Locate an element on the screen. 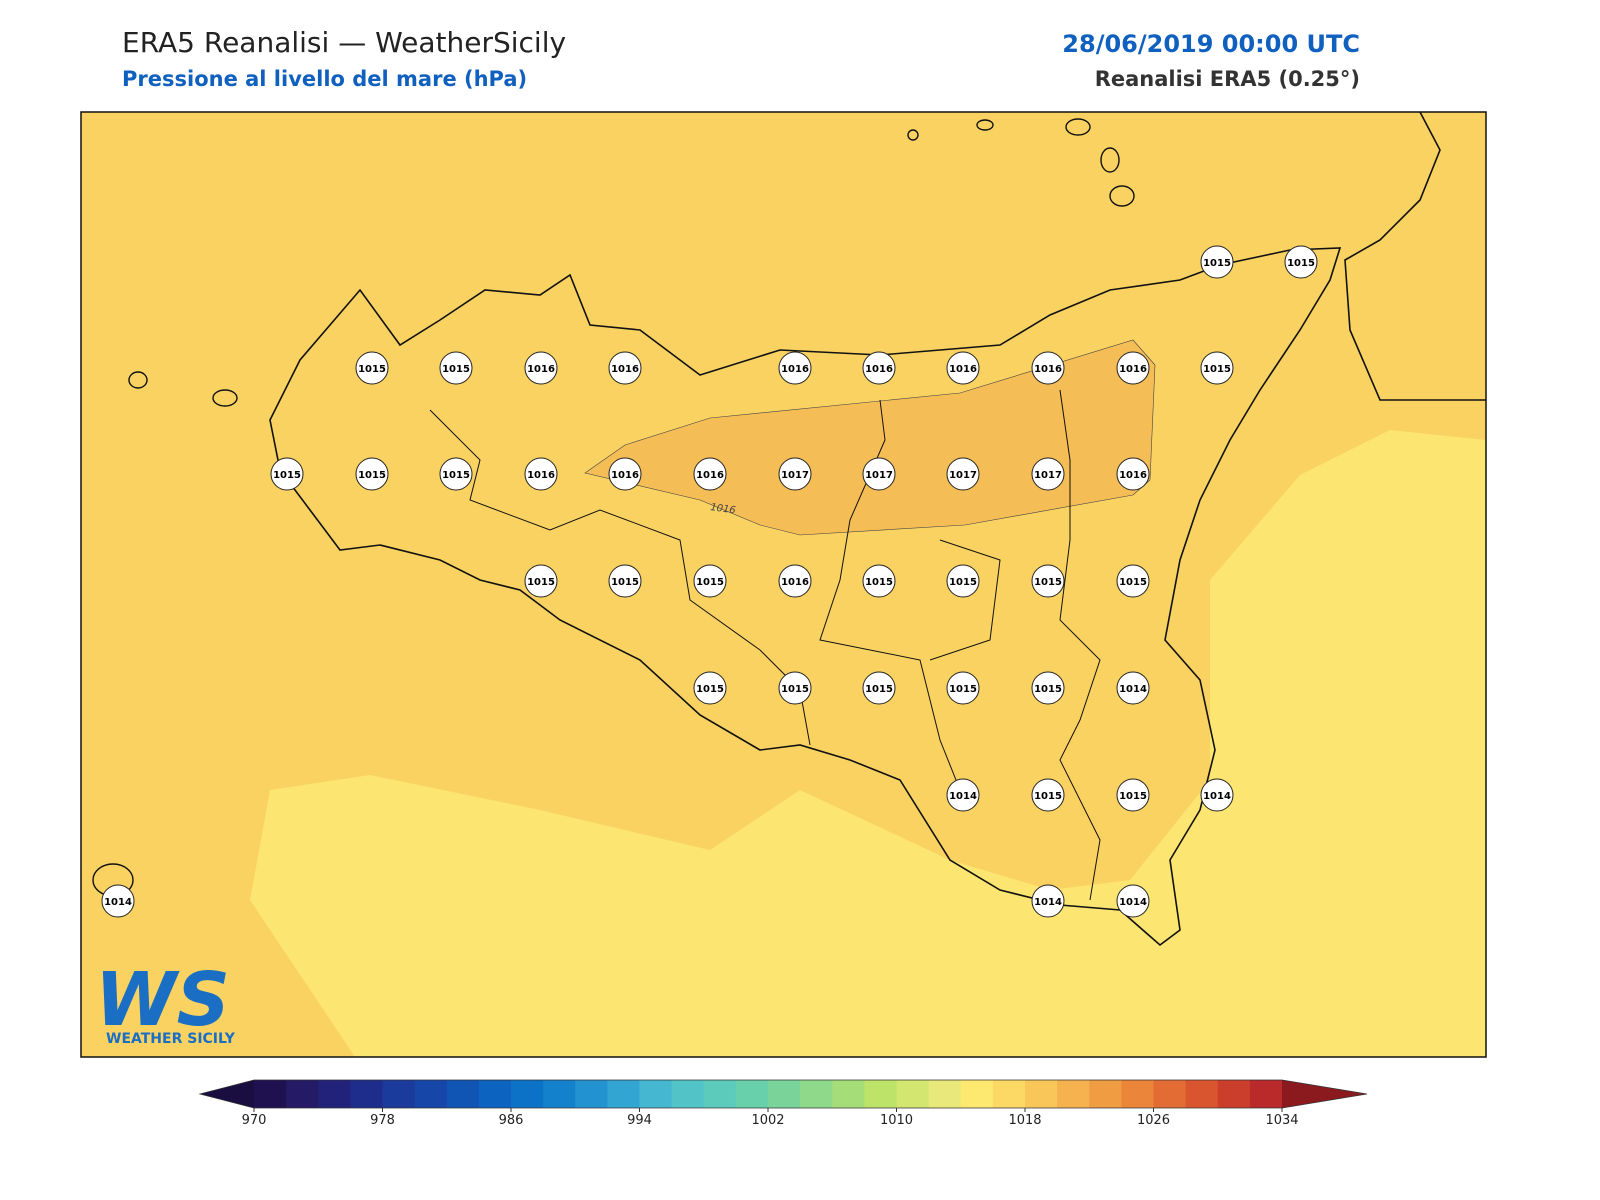 Image resolution: width=1600 pixels, height=1200 pixels. subtitle: Pressione al livello del mare (hPa) is located at coordinates (324, 79).